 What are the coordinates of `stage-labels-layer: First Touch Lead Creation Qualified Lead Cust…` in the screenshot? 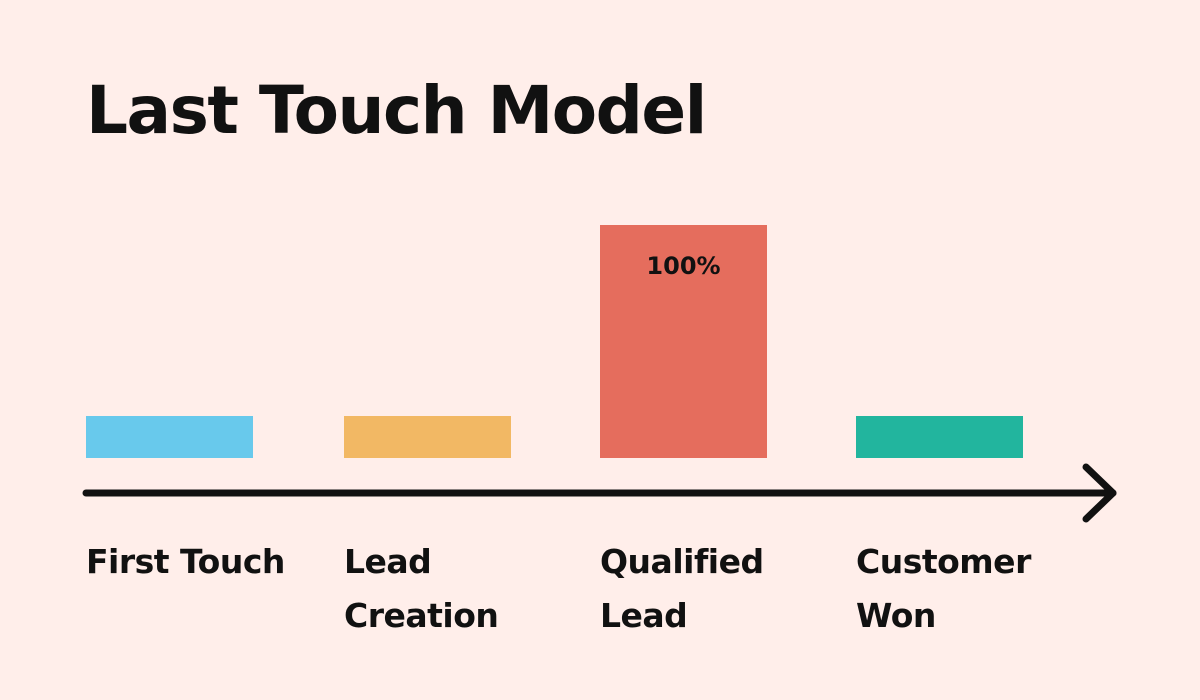 It's located at (559, 588).